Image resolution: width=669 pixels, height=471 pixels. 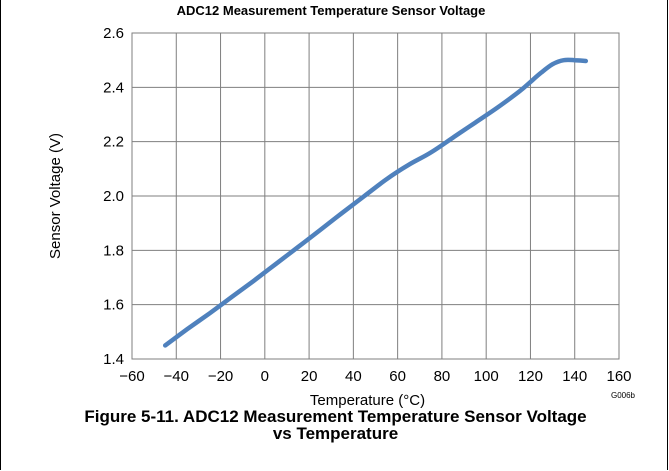 What do you see at coordinates (574, 376) in the screenshot?
I see `x-tick-label: 140` at bounding box center [574, 376].